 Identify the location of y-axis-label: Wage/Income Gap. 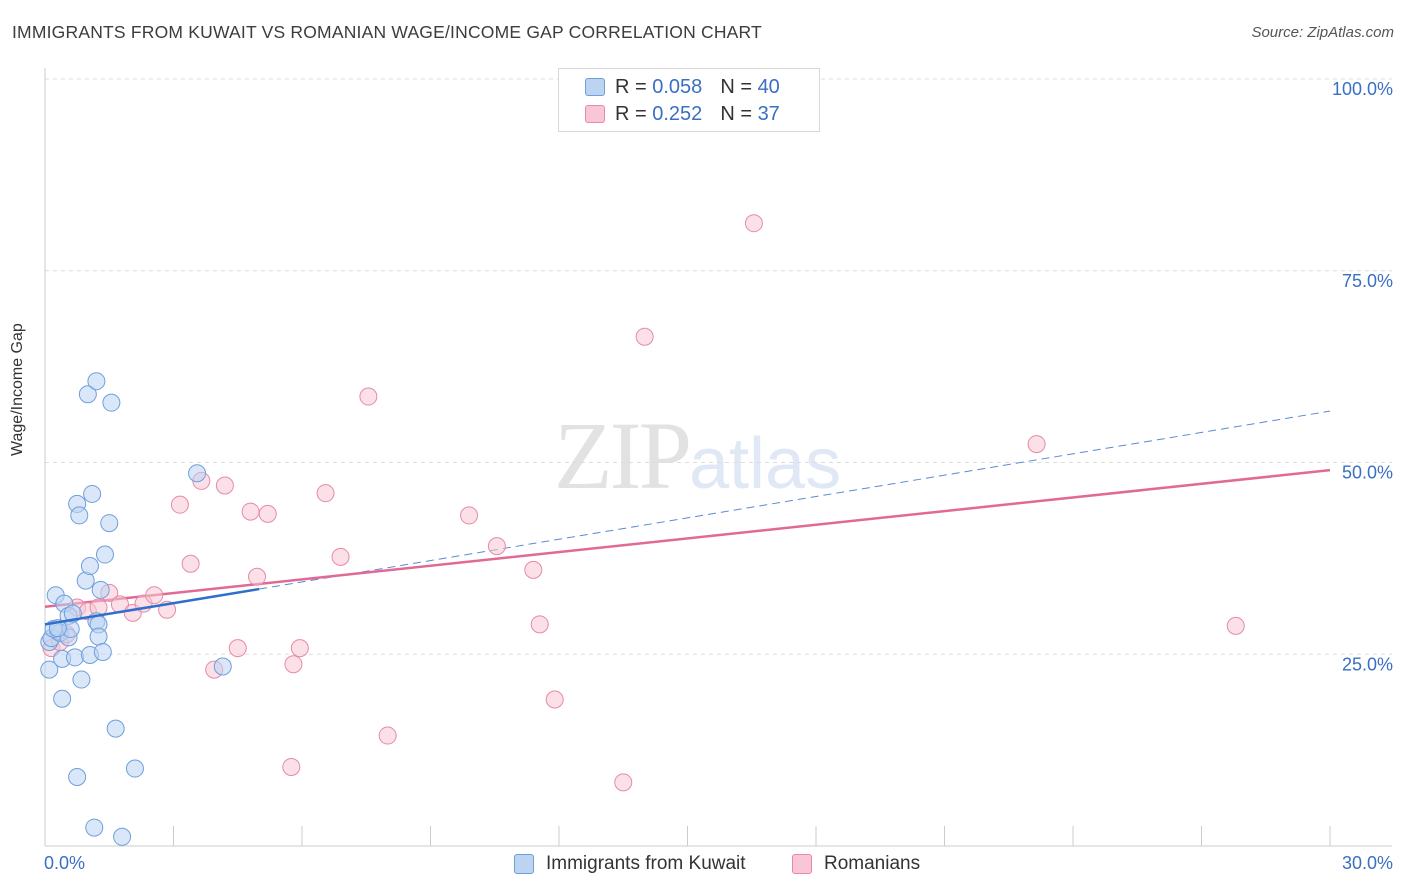
(17, 389).